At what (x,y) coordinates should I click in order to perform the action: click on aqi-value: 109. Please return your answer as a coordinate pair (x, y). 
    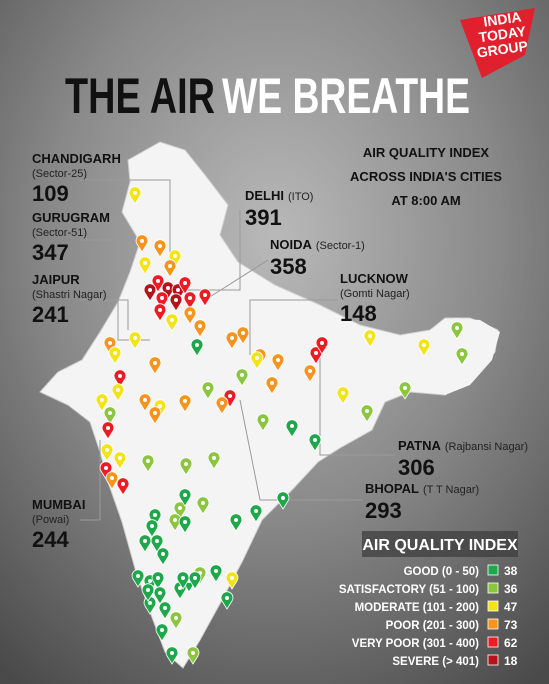
    Looking at the image, I should click on (50, 193).